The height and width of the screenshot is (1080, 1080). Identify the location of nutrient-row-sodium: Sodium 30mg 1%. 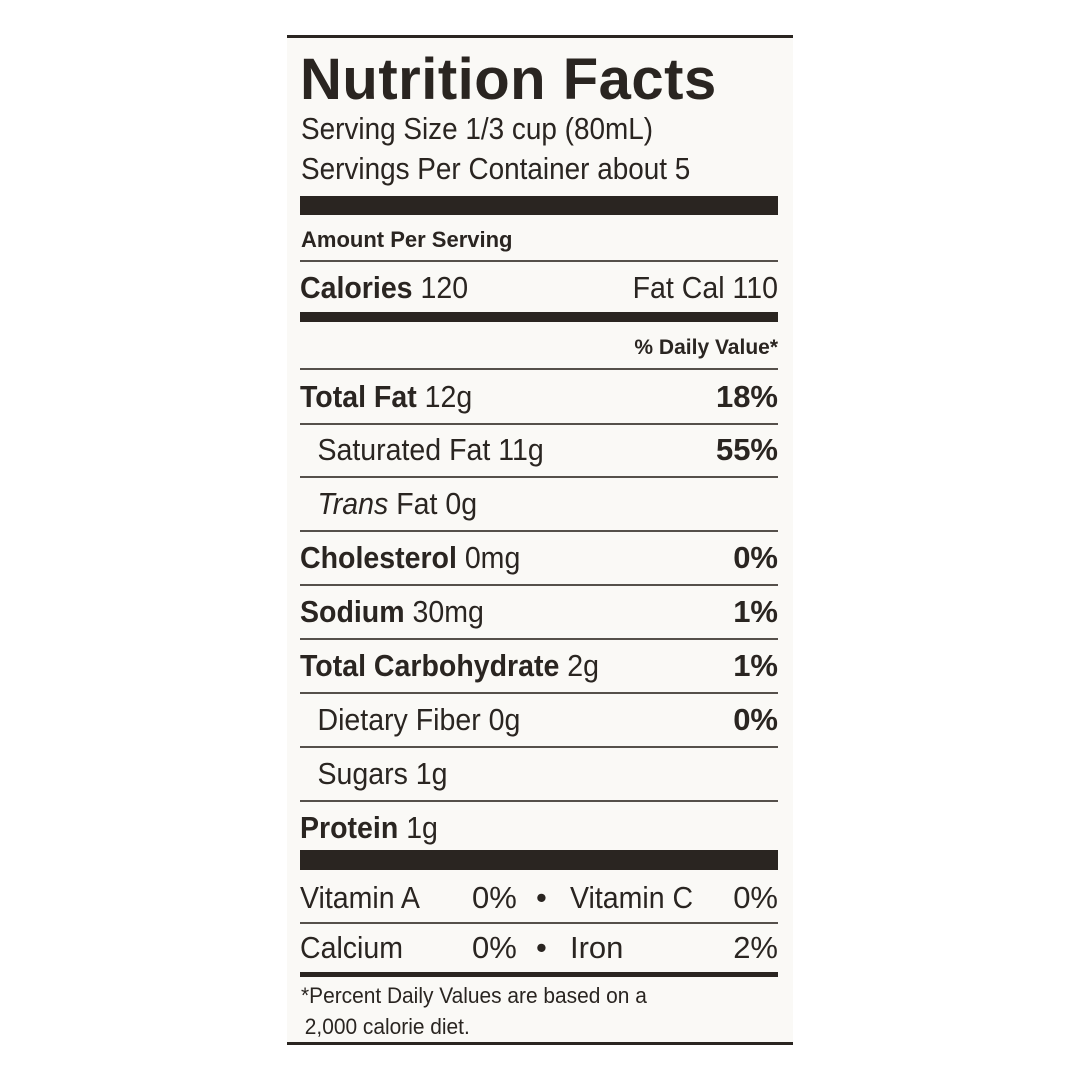
(539, 612).